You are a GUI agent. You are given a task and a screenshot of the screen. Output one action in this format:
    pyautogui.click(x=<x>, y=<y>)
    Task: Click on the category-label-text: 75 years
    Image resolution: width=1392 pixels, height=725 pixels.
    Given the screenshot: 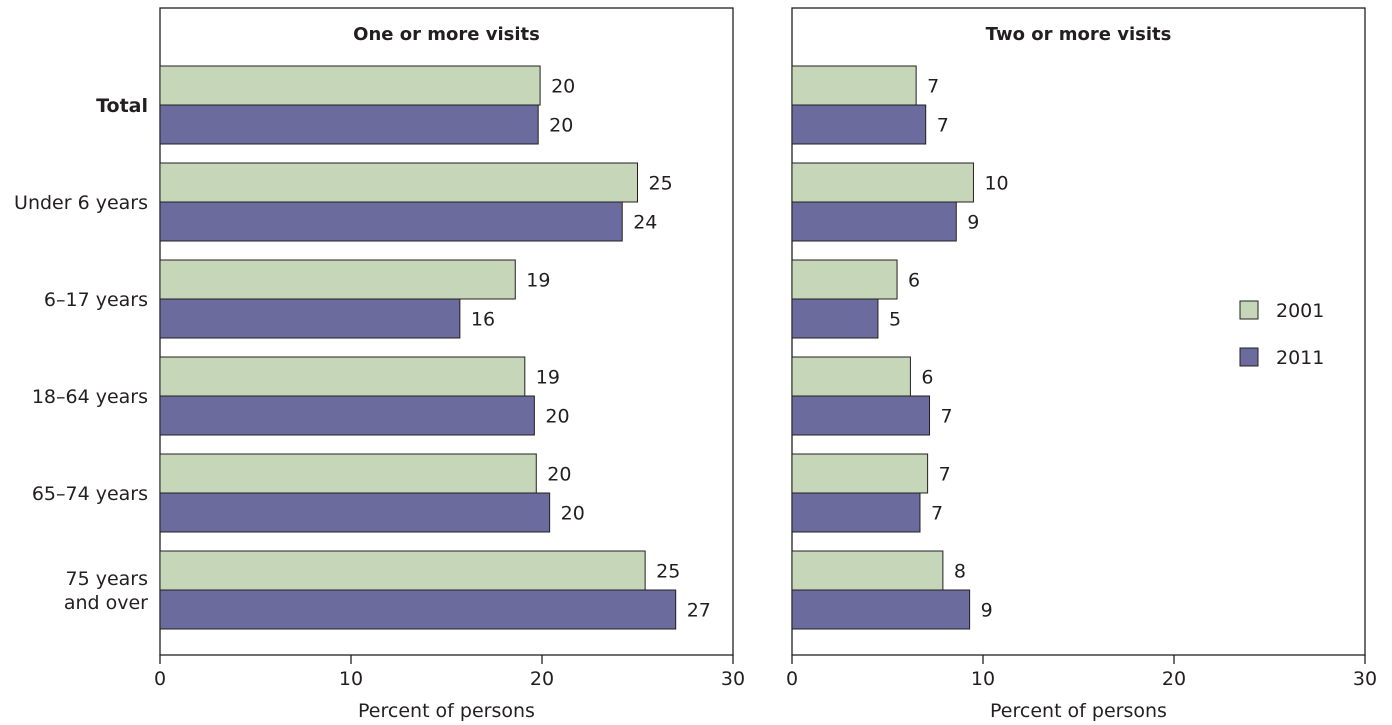 What is the action you would take?
    pyautogui.click(x=106, y=579)
    